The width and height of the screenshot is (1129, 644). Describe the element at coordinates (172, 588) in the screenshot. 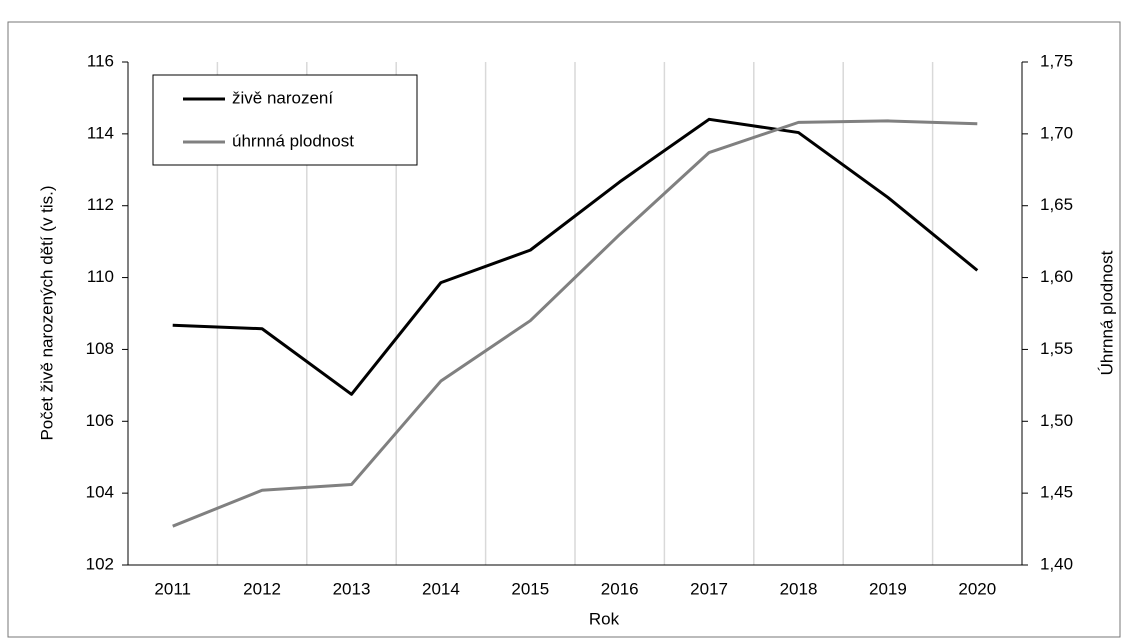

I see `x-tick-label: 2011` at that location.